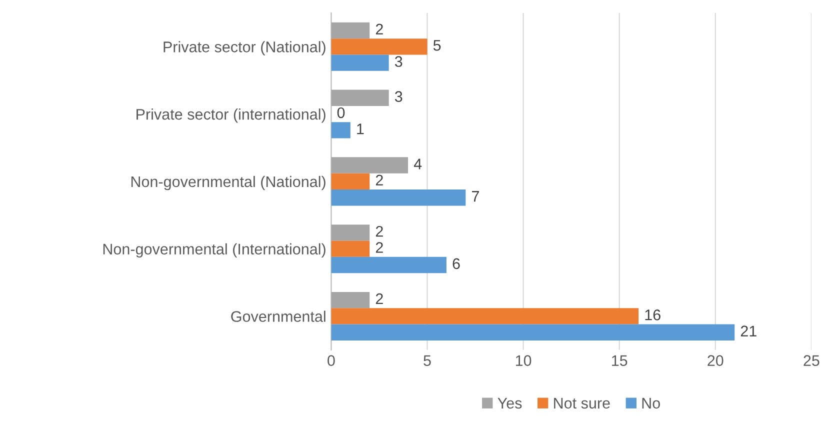  What do you see at coordinates (418, 164) in the screenshot?
I see `data-label: 4` at bounding box center [418, 164].